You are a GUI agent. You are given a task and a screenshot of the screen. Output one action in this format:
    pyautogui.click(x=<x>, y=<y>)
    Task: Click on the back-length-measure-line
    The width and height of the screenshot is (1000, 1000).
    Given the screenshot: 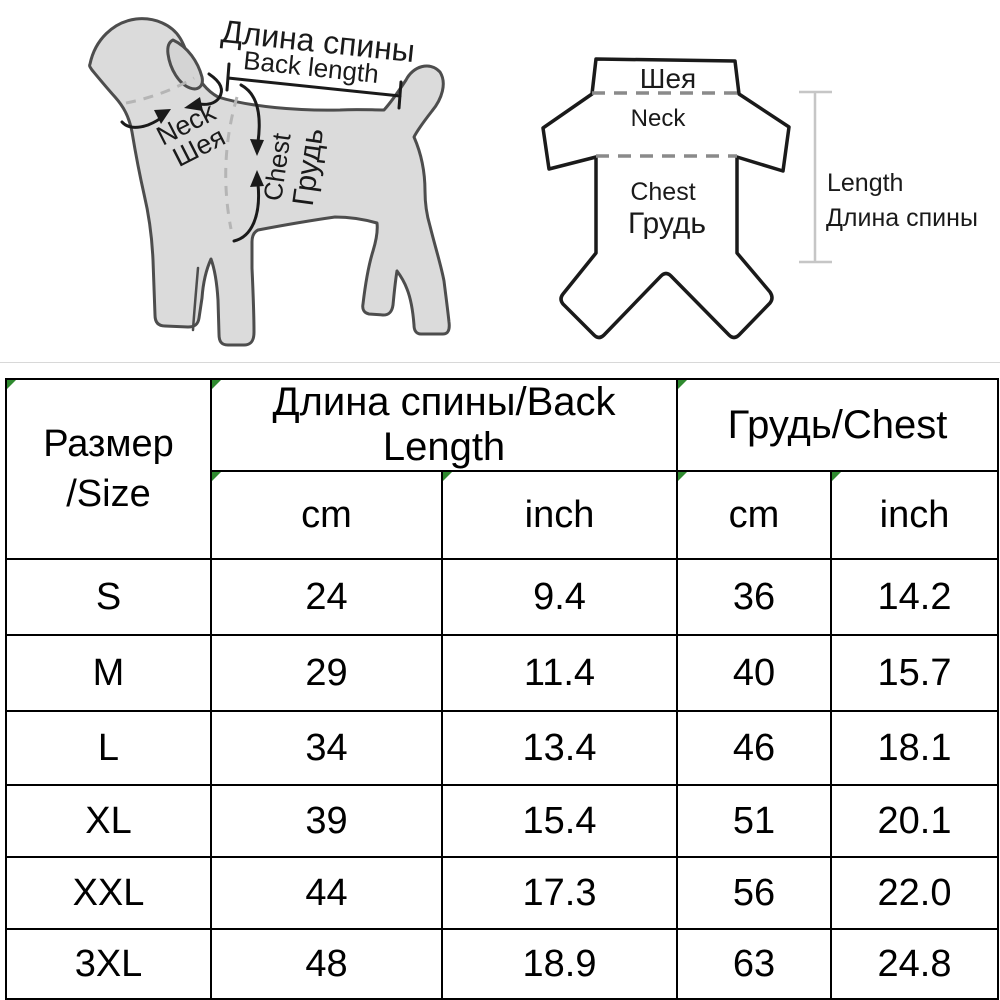 What is the action you would take?
    pyautogui.click(x=314, y=86)
    